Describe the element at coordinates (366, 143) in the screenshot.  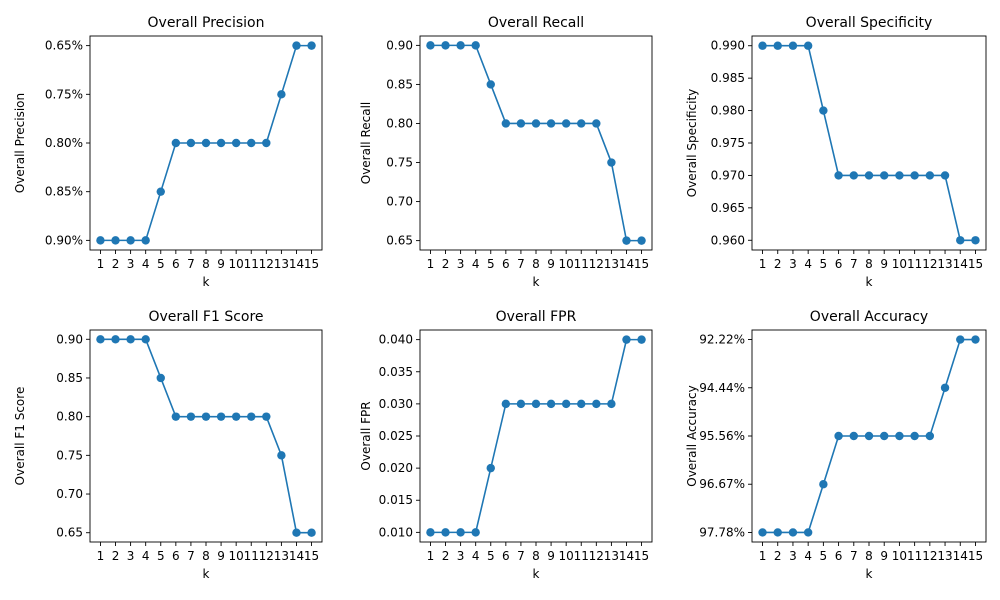
I see `y-axis-label: Overall Recall` at that location.